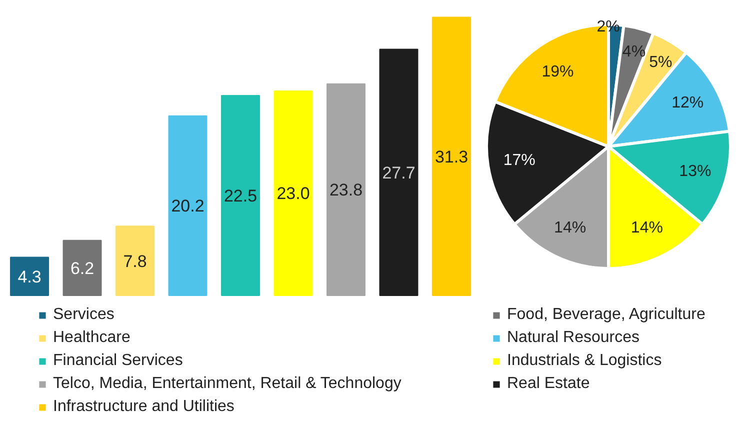 This screenshot has width=736, height=421. I want to click on data-label: 12%, so click(688, 103).